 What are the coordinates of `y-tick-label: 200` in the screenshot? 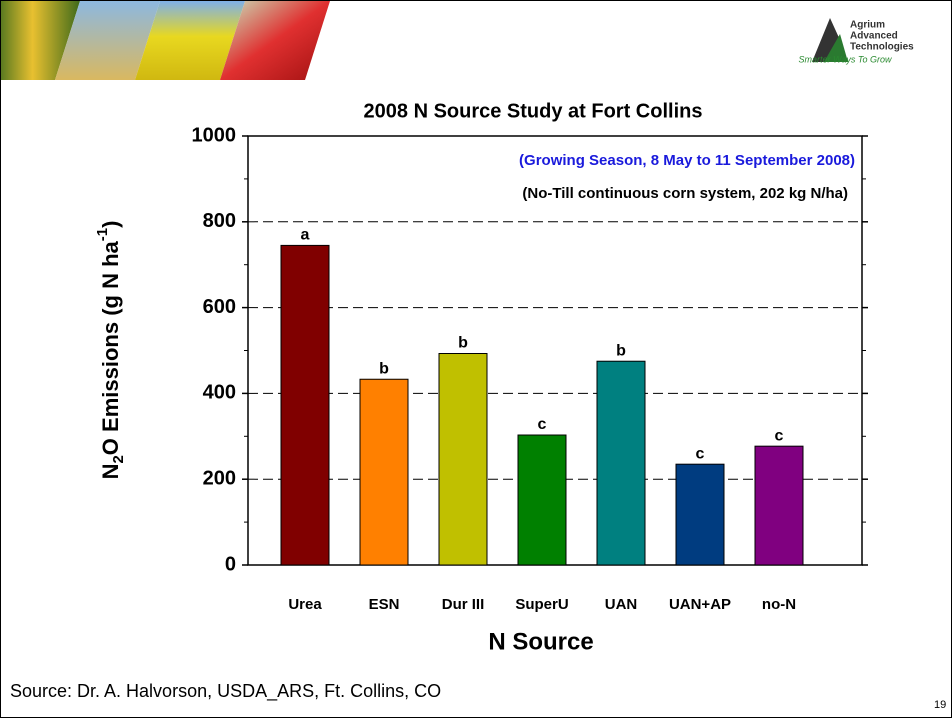 It's located at (219, 478).